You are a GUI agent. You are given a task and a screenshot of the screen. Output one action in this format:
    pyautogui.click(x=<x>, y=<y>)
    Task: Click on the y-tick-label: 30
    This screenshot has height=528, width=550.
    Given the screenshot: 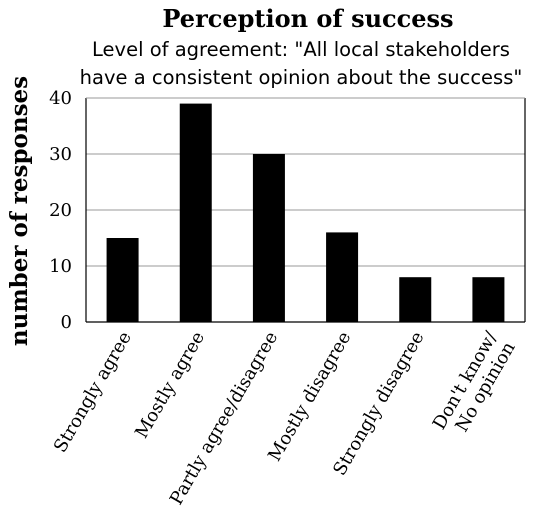 What is the action you would take?
    pyautogui.click(x=60, y=154)
    